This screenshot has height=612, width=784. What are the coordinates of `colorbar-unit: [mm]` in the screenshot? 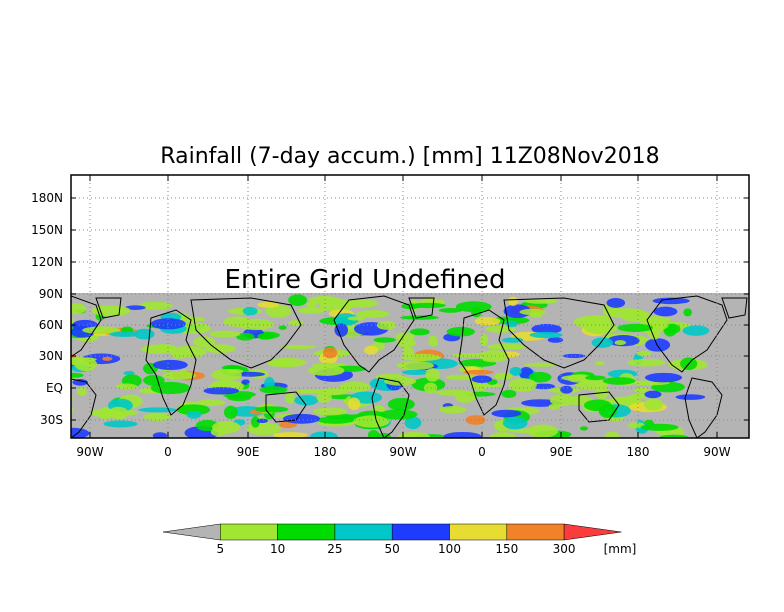 It's located at (620, 549).